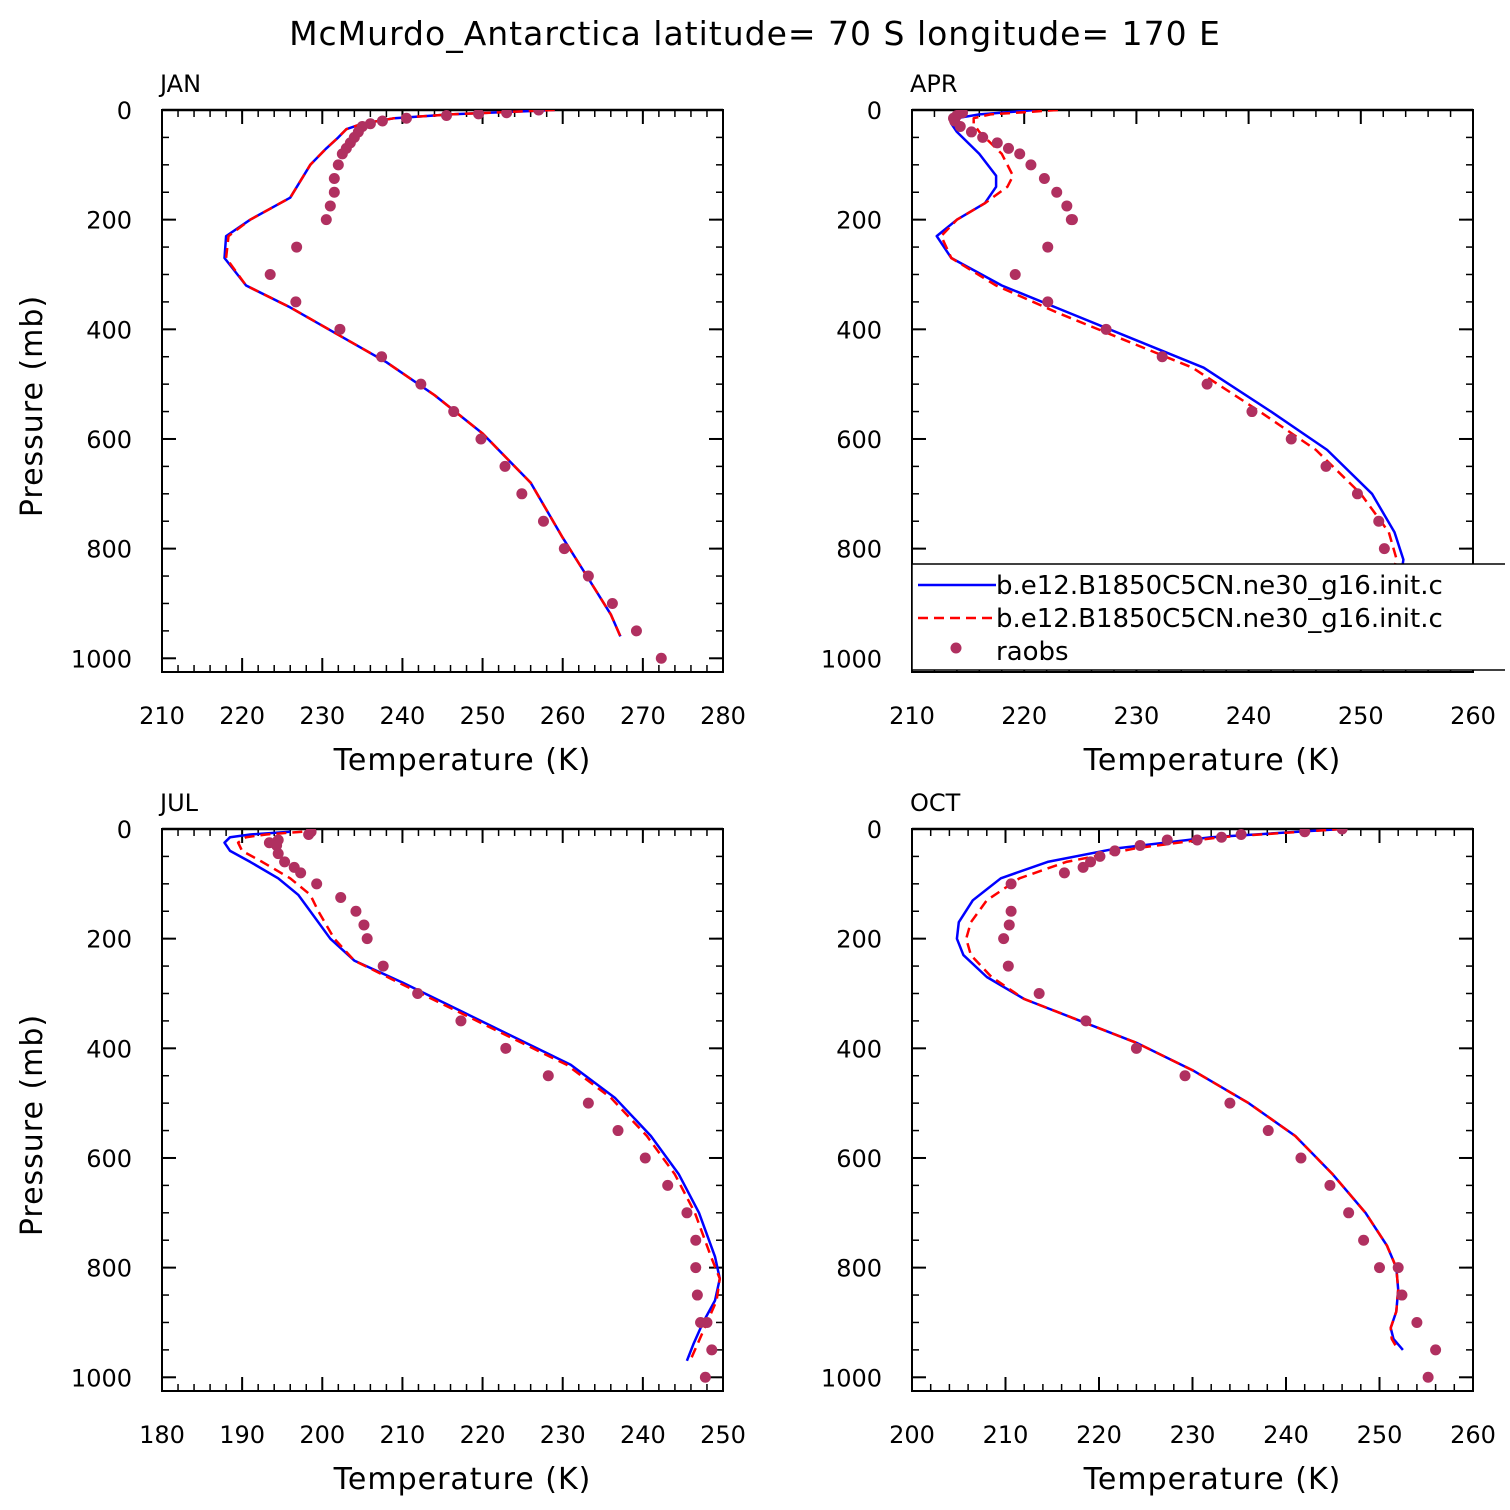 This screenshot has height=1510, width=1510. What do you see at coordinates (1198, 1106) in the screenshot?
I see `plot-area-oct` at bounding box center [1198, 1106].